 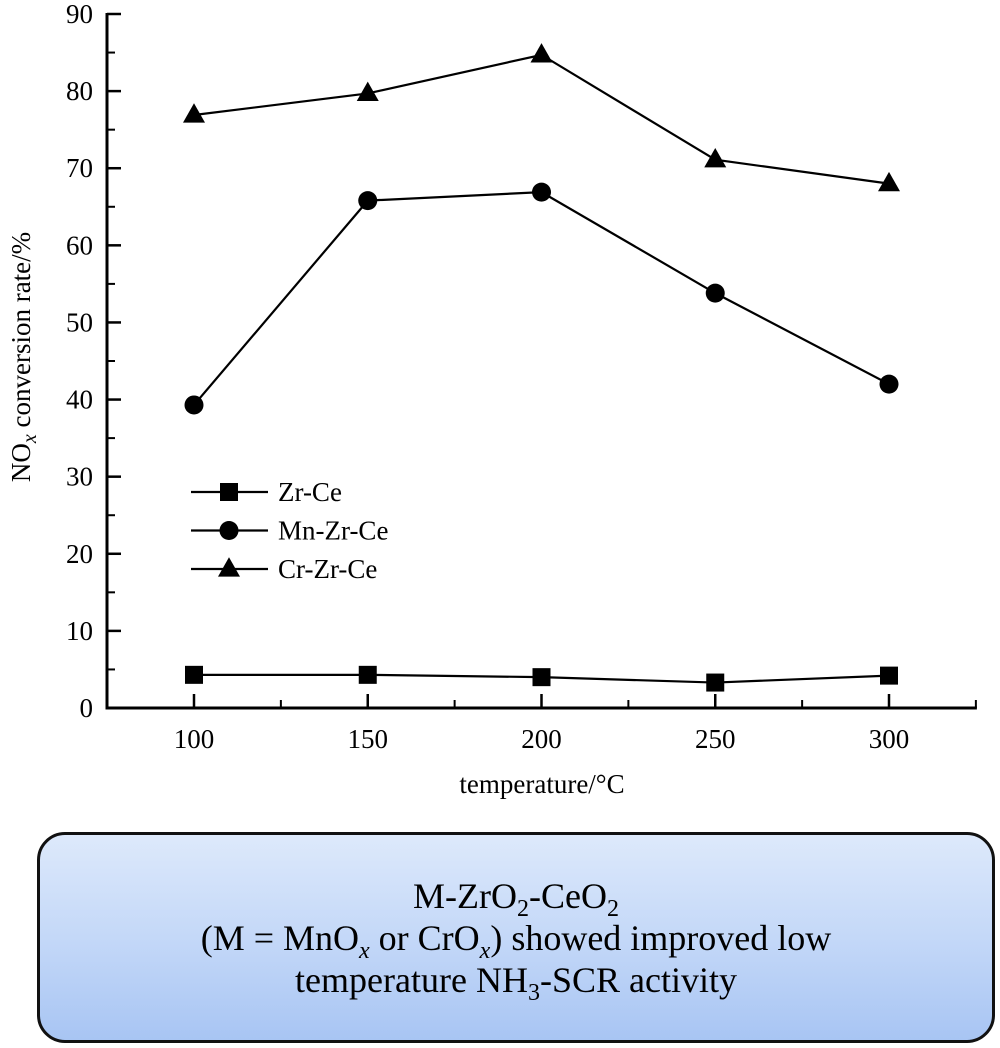 I want to click on y-tick-label: 80, so click(x=79, y=91).